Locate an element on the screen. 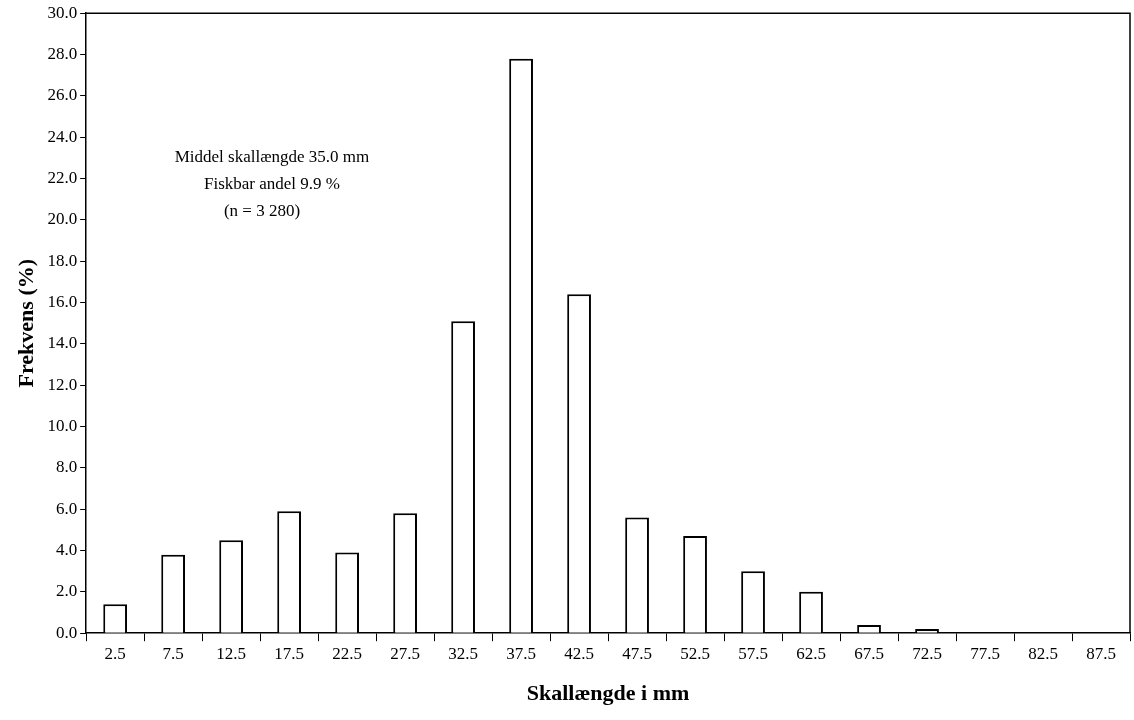  x-tick-label: 42.5 is located at coordinates (579, 653).